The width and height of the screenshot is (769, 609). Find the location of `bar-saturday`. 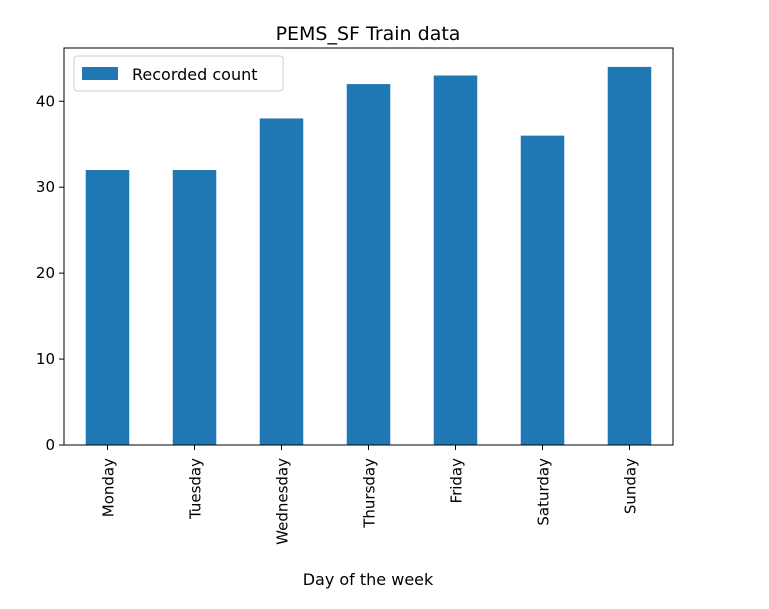

bar-saturday is located at coordinates (542, 290).